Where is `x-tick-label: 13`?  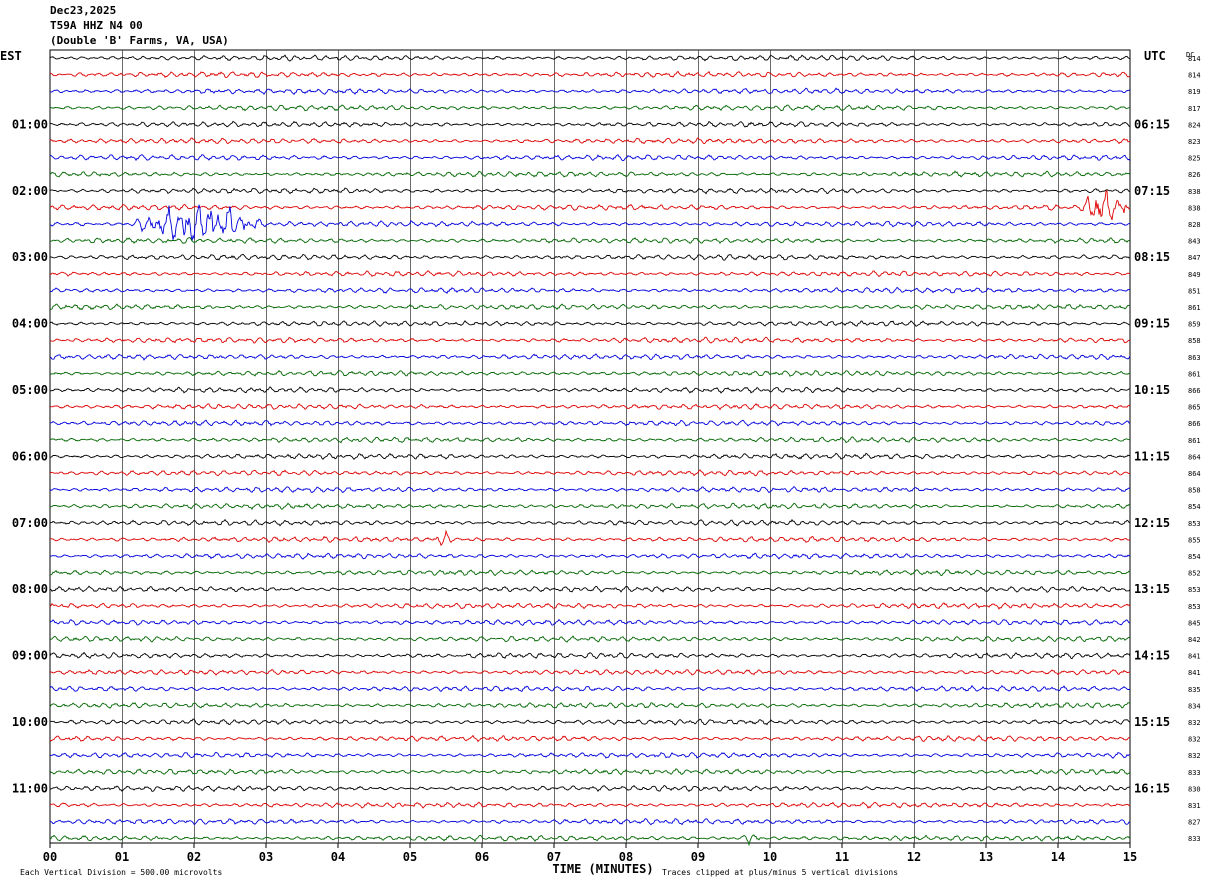 x-tick-label: 13 is located at coordinates (986, 857).